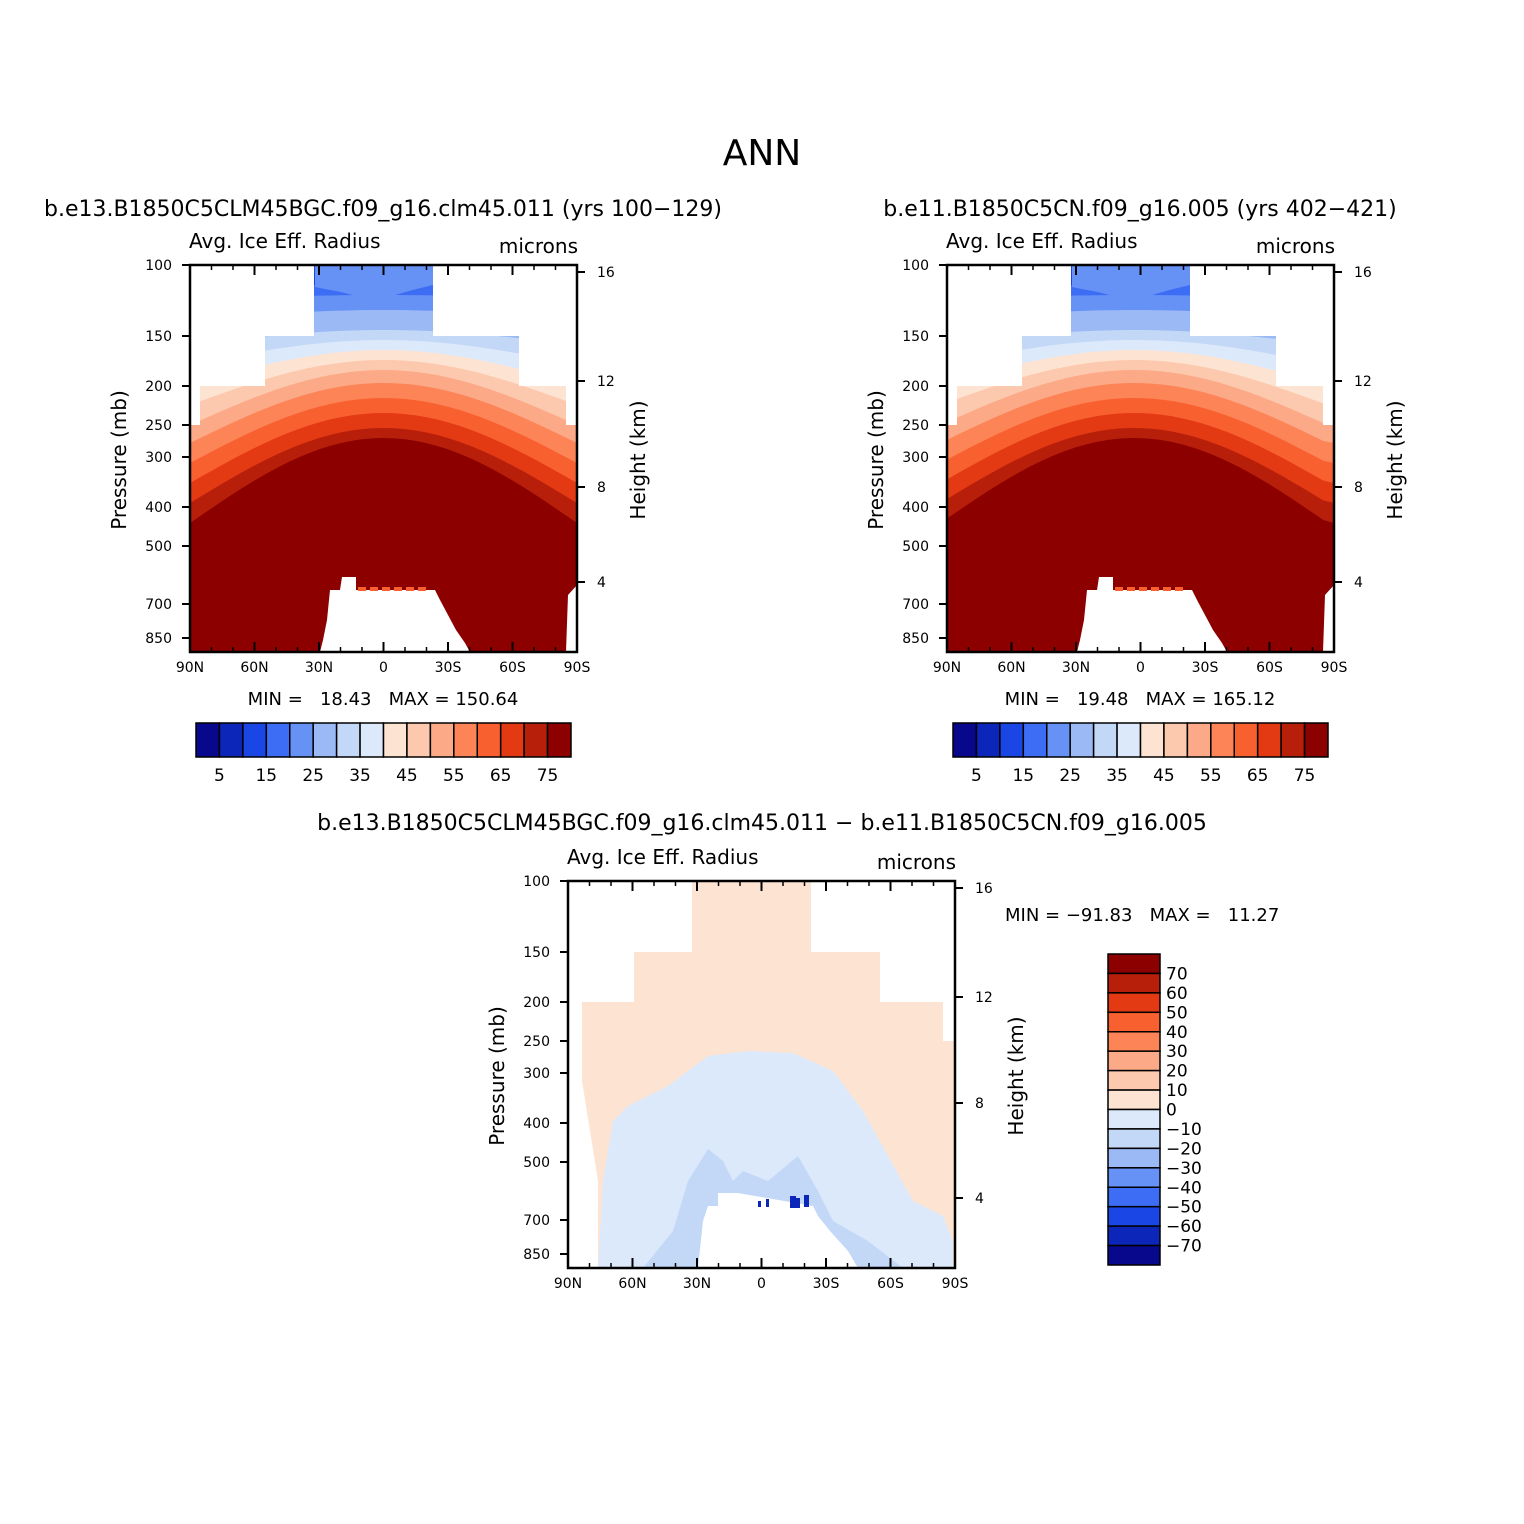 The width and height of the screenshot is (1524, 1524). What do you see at coordinates (1184, 1149) in the screenshot?
I see `colorbar-label: −20` at bounding box center [1184, 1149].